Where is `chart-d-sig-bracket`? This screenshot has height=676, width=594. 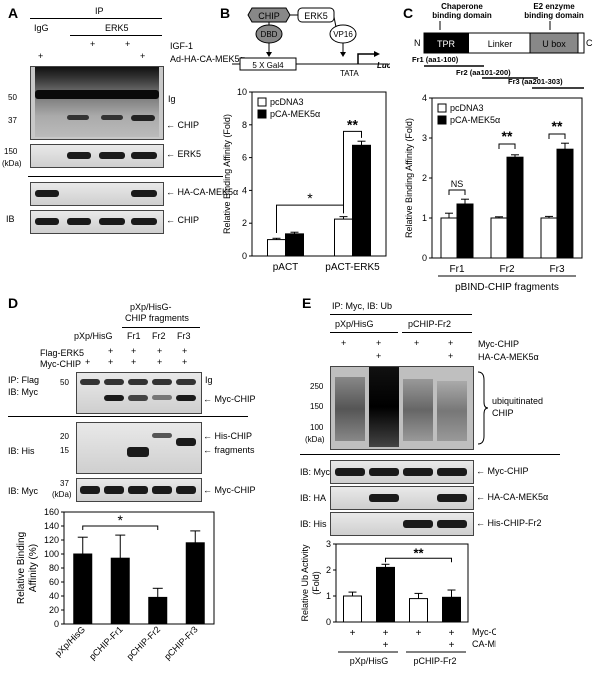
chart-d-sig-bracket is located at coordinates (120, 527).